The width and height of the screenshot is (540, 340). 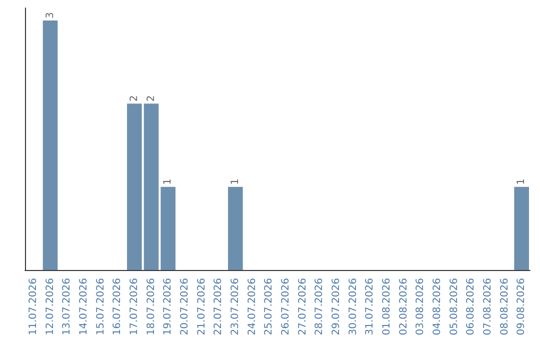 I want to click on x-tick-label: 07.08.2026, so click(x=488, y=307).